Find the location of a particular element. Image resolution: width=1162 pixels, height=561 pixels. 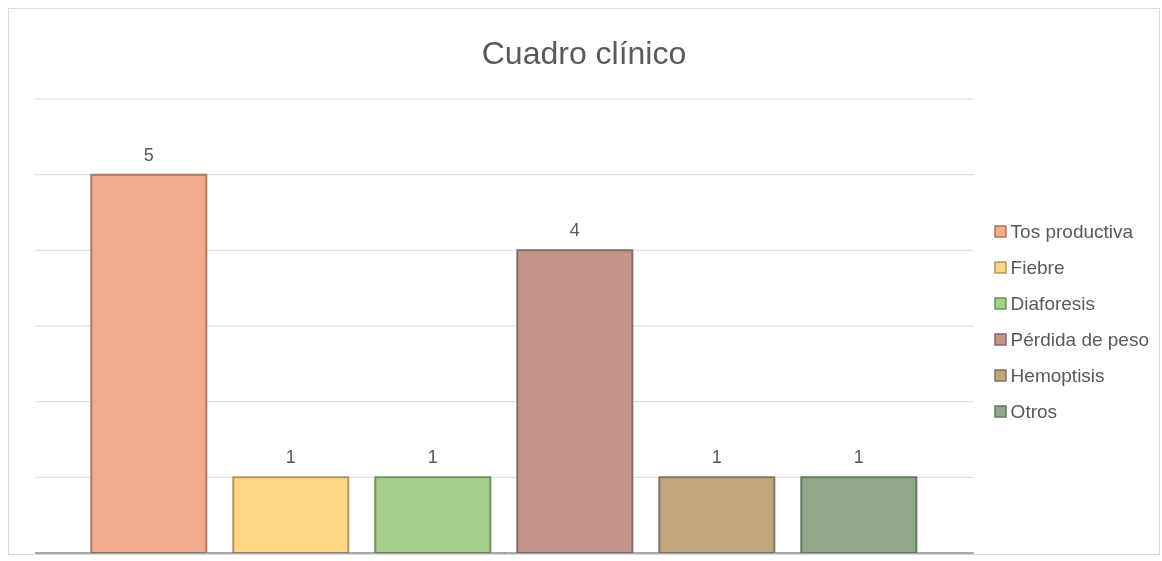

legend-label: Fiebre is located at coordinates (1037, 267).